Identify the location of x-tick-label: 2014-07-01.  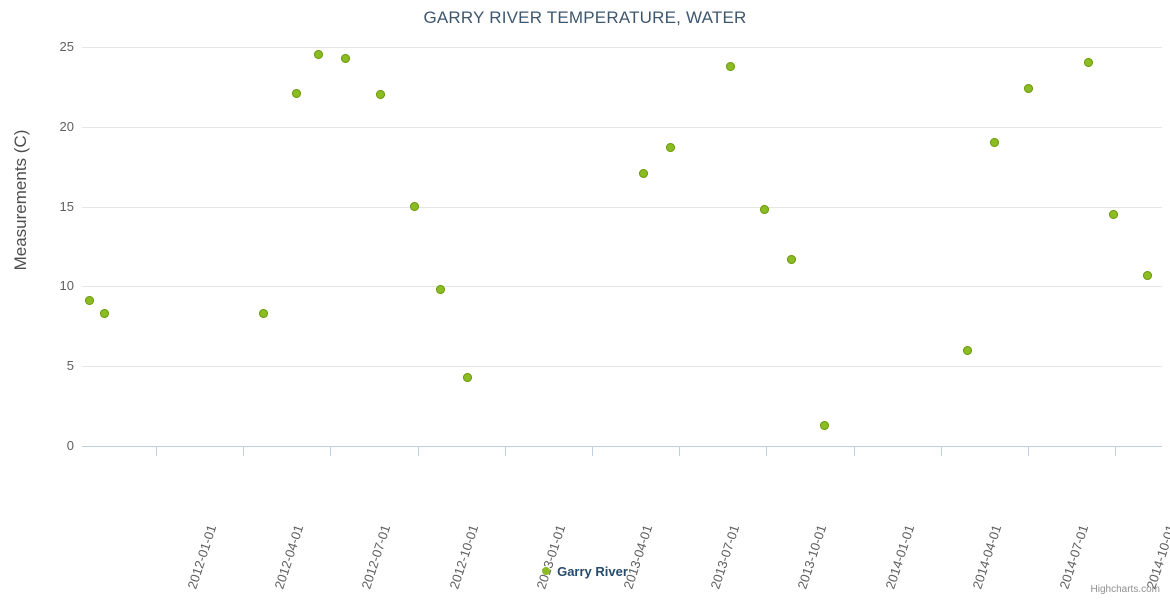
(1074, 556).